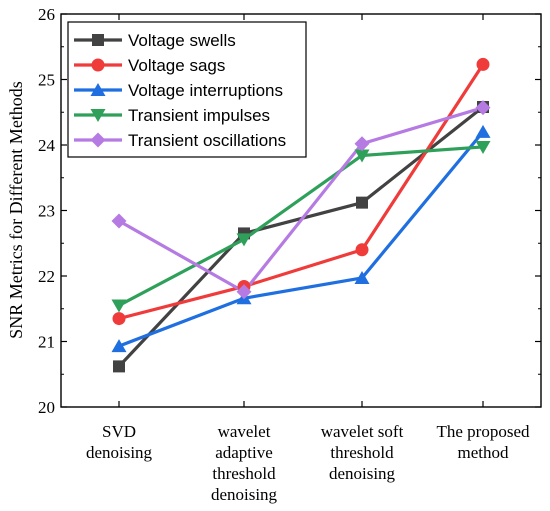  Describe the element at coordinates (98, 115) in the screenshot. I see `legend-marker-transient-impulses` at that location.